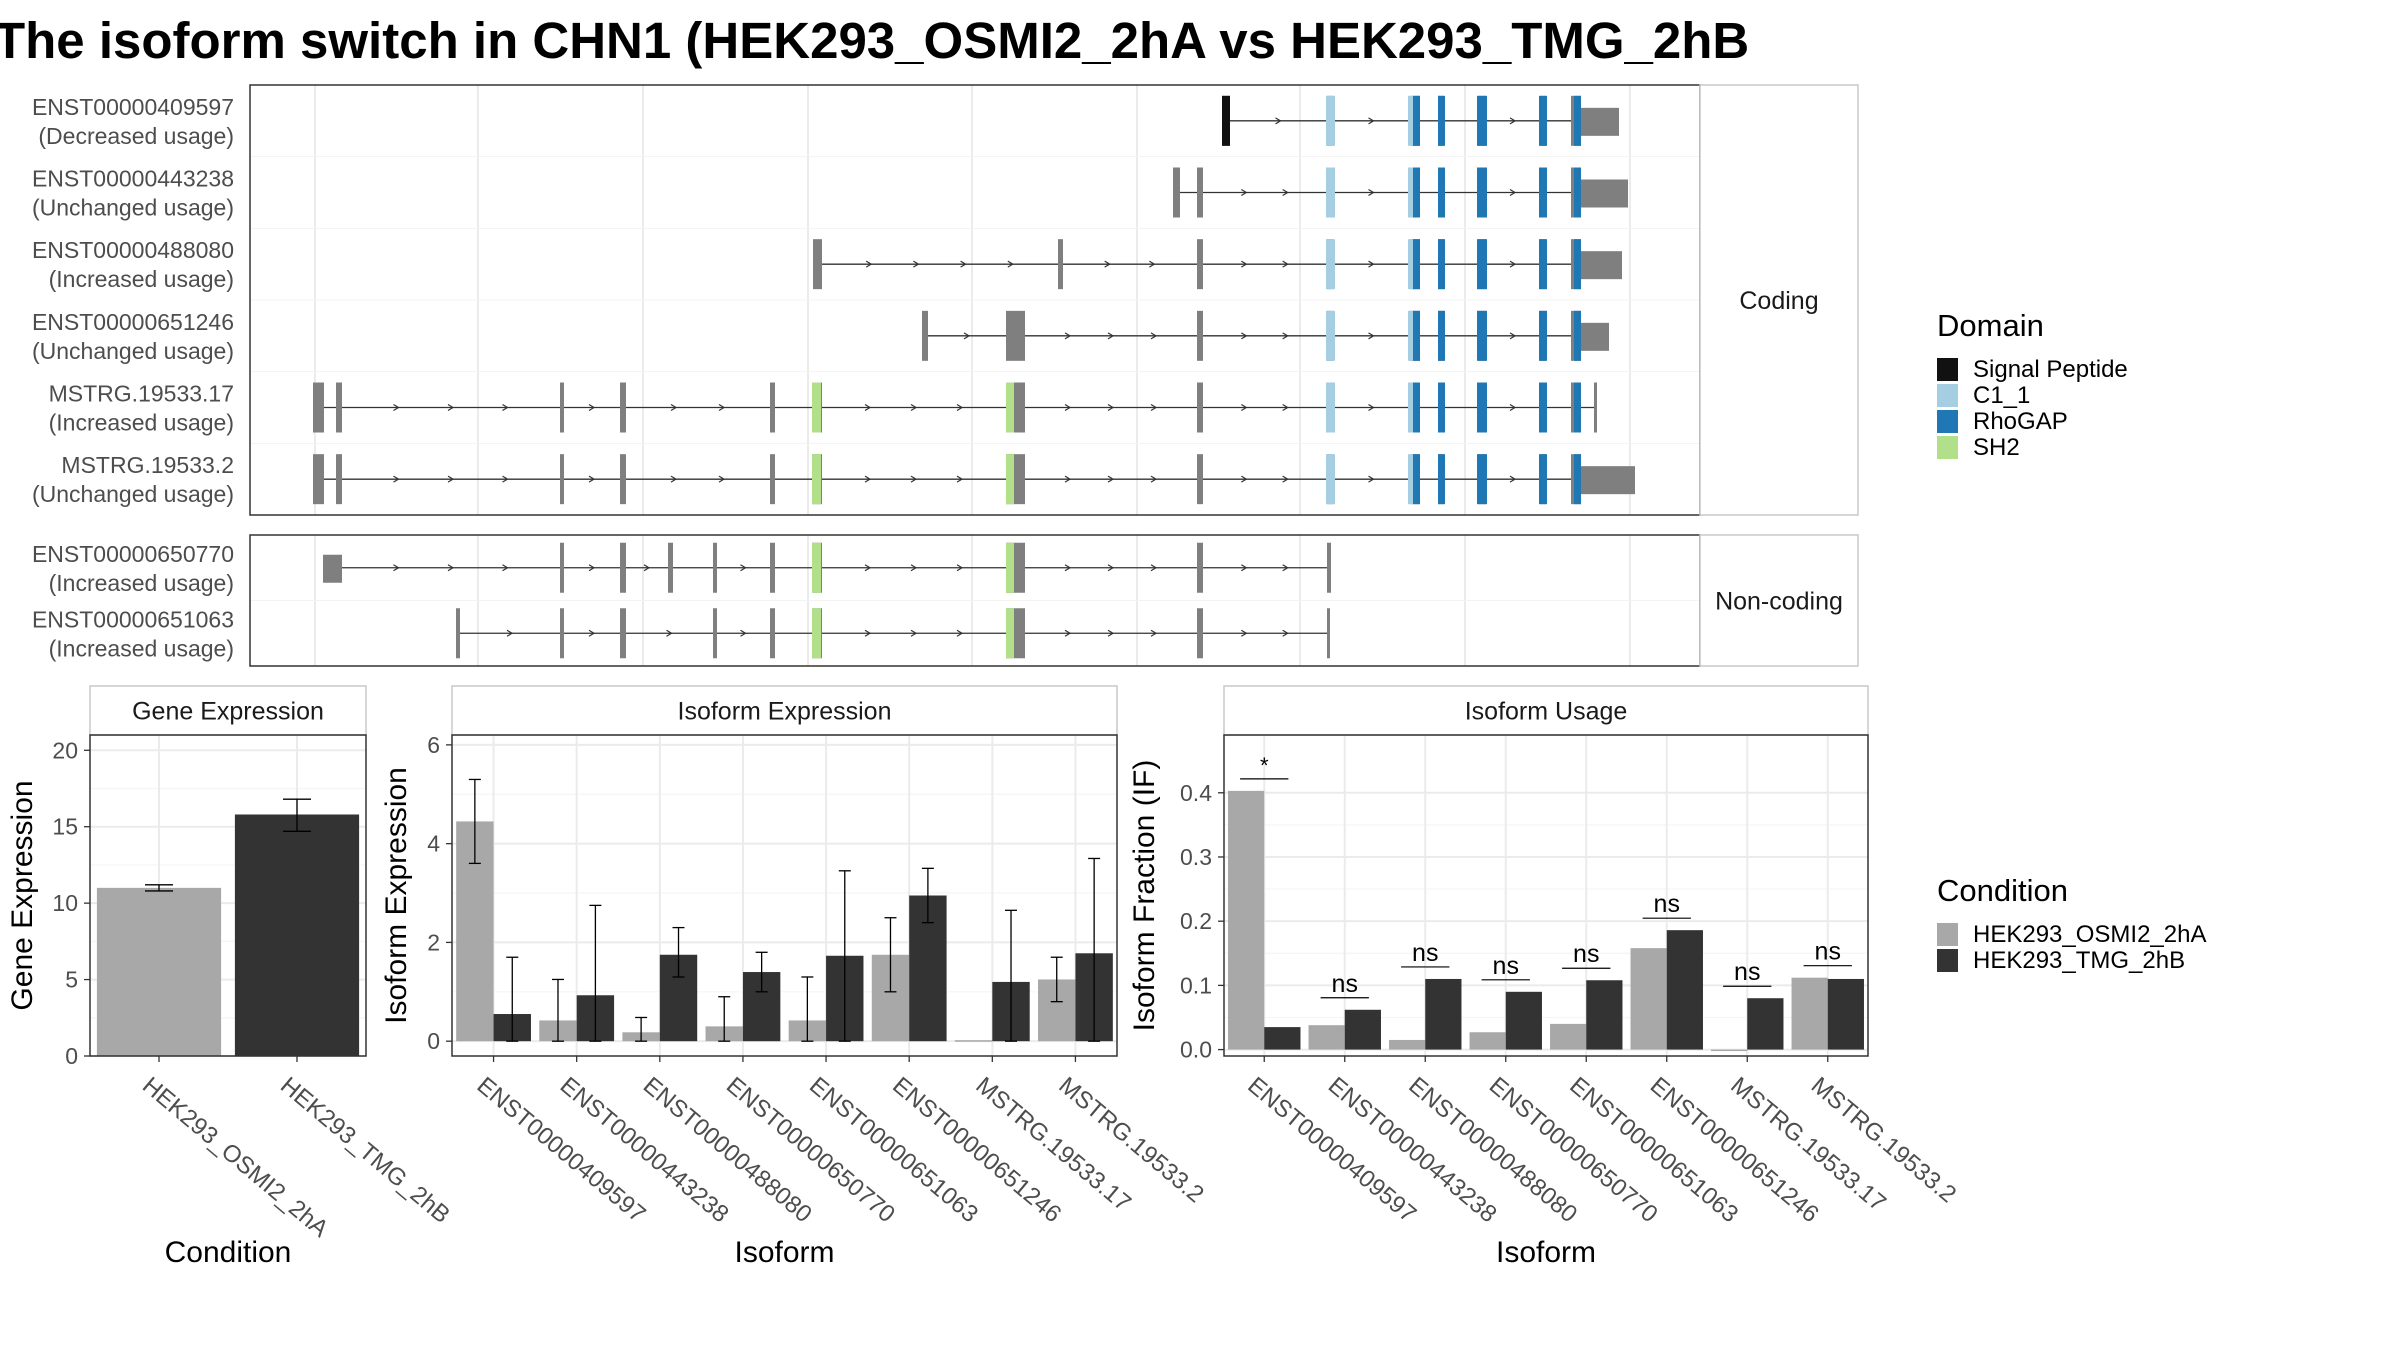  What do you see at coordinates (228, 1252) in the screenshot?
I see `x-axis-title: Condition` at bounding box center [228, 1252].